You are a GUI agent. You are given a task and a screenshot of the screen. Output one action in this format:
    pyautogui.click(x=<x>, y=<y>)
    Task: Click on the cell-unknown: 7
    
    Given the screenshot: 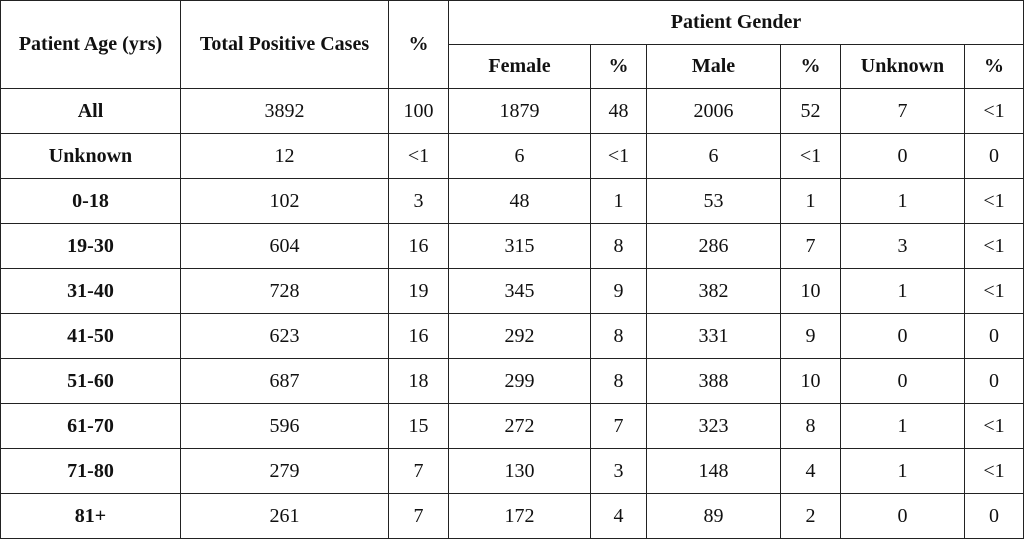 What is the action you would take?
    pyautogui.click(x=902, y=111)
    